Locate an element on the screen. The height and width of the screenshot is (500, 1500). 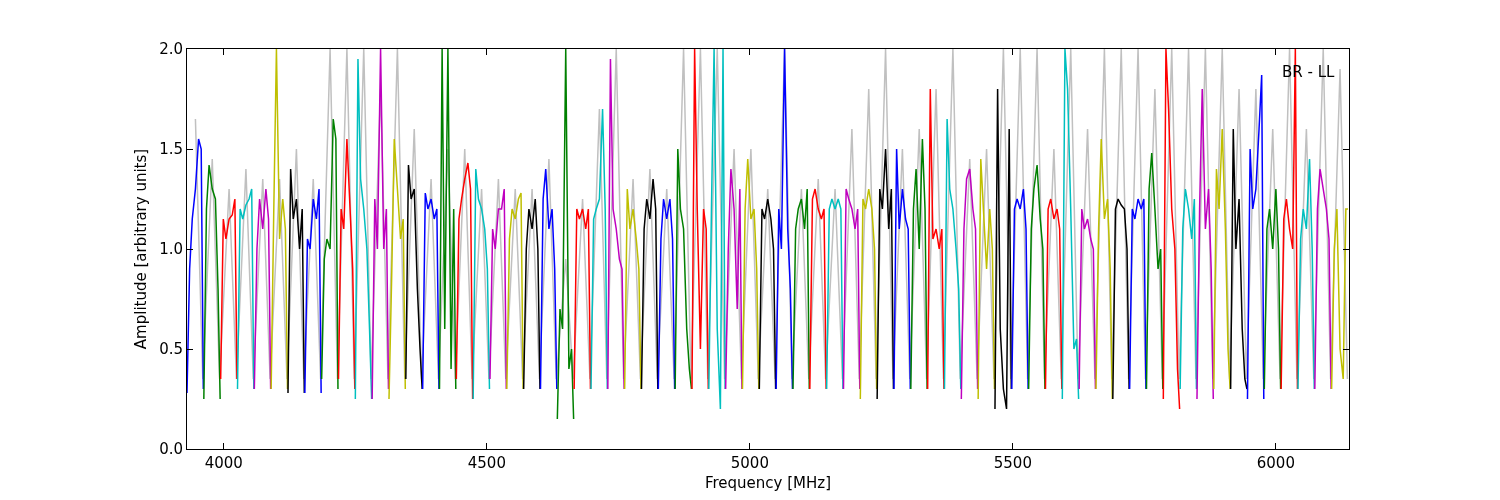
x-tick-label: 5500 is located at coordinates (1012, 463).